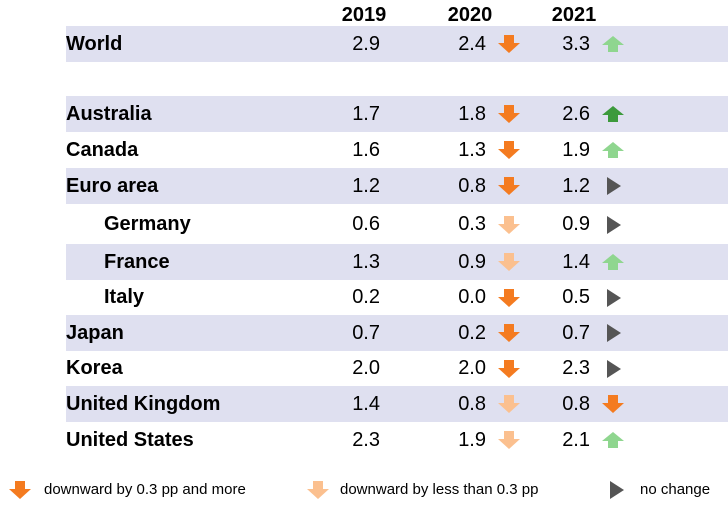 This screenshot has width=728, height=506. What do you see at coordinates (576, 114) in the screenshot?
I see `value-cell-2021: 2.6` at bounding box center [576, 114].